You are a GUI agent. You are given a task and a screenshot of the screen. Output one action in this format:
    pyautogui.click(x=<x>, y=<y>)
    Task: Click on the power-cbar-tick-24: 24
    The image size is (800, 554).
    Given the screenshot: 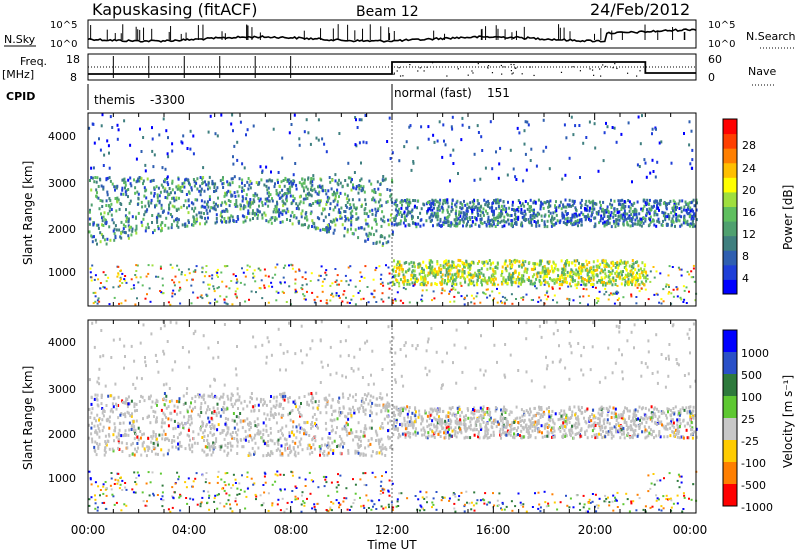 What is the action you would take?
    pyautogui.click(x=749, y=168)
    